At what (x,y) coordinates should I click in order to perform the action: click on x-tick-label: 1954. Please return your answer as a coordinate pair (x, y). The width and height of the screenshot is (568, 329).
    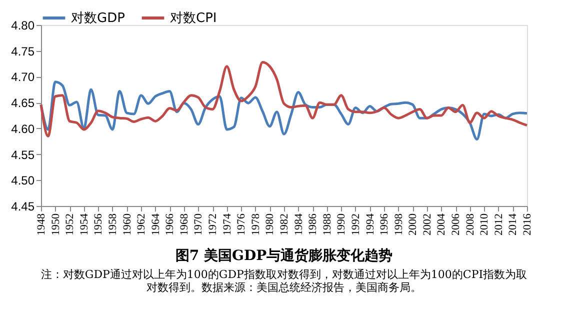
    Looking at the image, I should click on (84, 224).